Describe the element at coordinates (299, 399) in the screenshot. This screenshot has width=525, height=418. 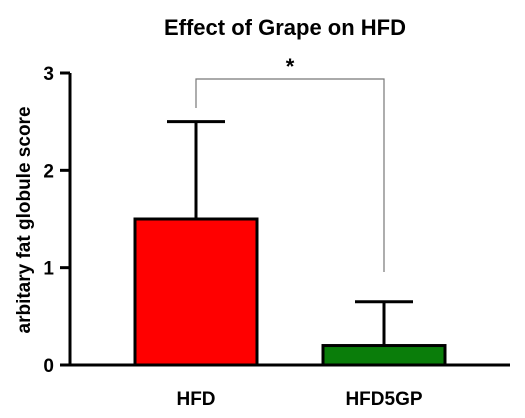
I see `category-labels: HFD HFD5GP` at that location.